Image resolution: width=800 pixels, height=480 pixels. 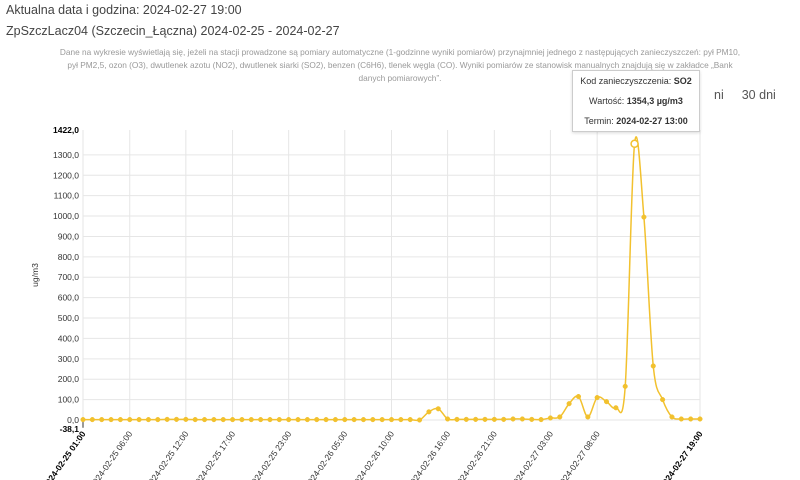 What do you see at coordinates (35, 275) in the screenshot?
I see `y-axis-label: ug/m3` at bounding box center [35, 275].